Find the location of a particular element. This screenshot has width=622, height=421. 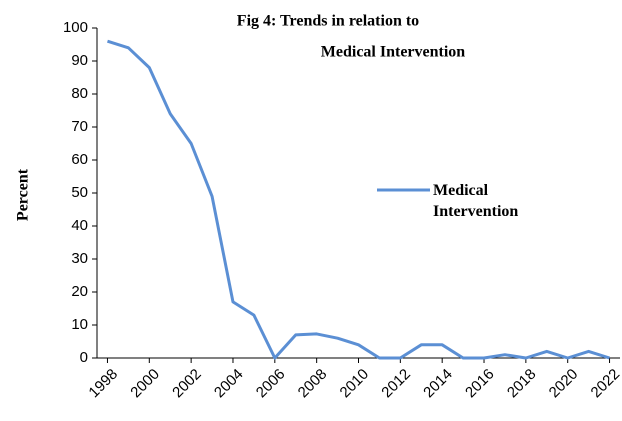

chart-title: Medical Intervention is located at coordinates (393, 52).